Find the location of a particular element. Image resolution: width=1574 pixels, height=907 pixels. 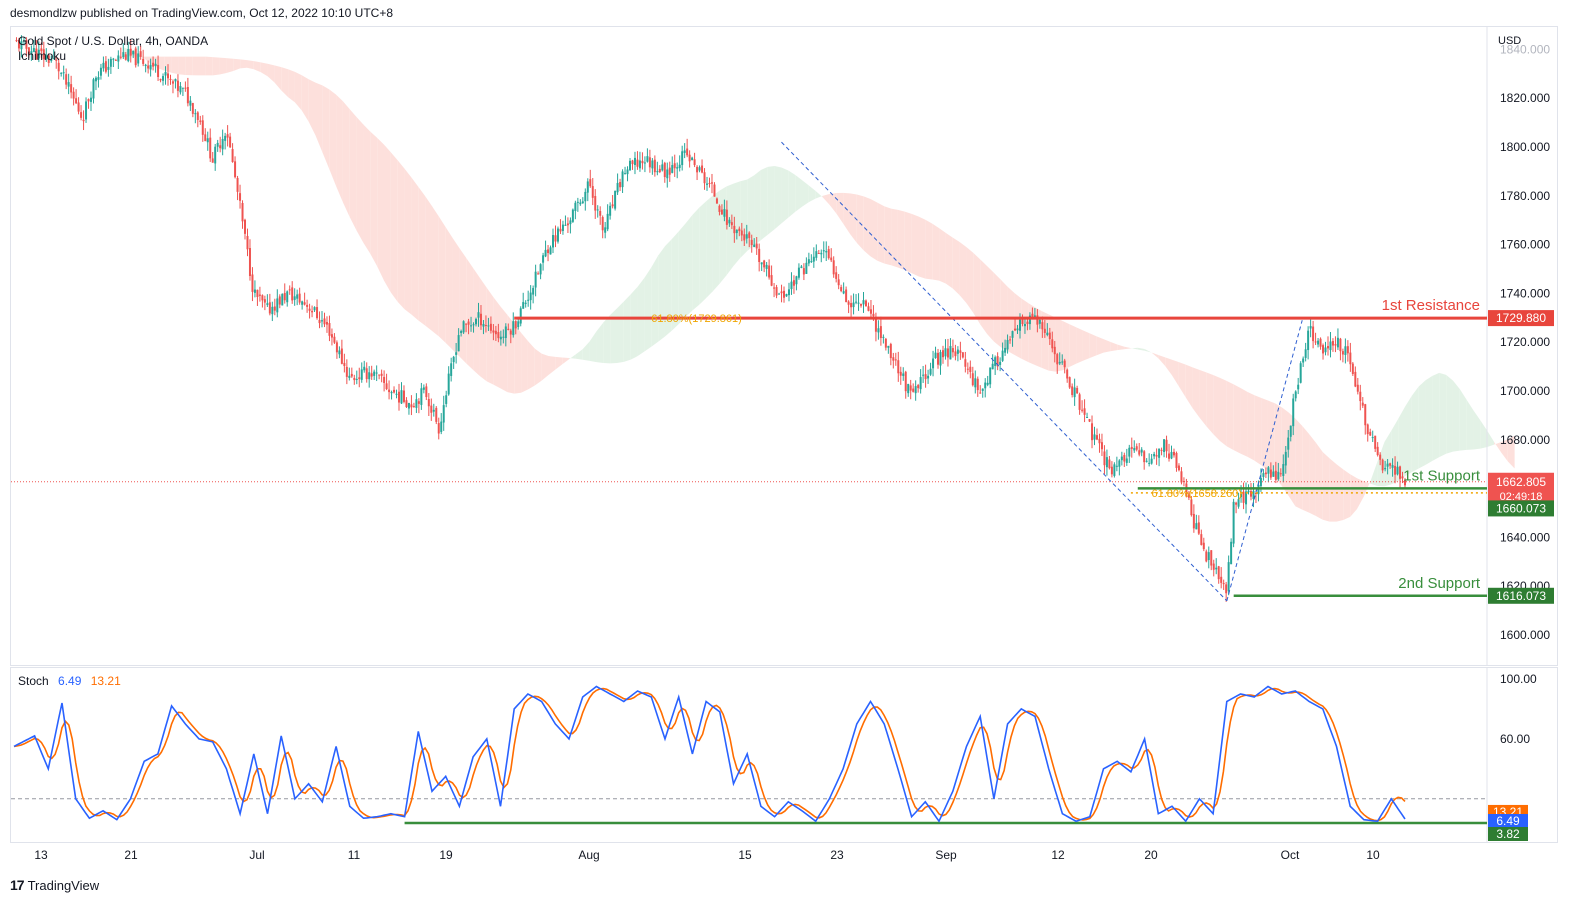

stoch-legend: Stoch 6.49 13.21 is located at coordinates (69, 681).